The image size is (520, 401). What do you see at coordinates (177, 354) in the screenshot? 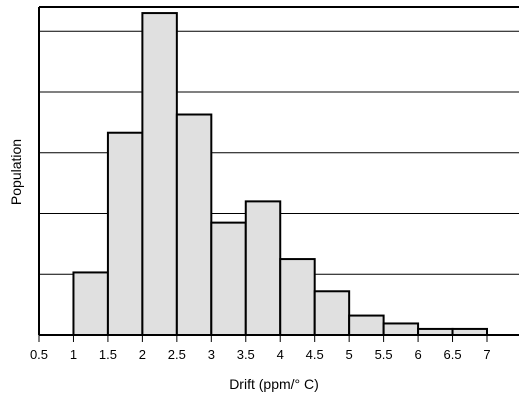
I see `x-tick-label: 2.5` at bounding box center [177, 354].